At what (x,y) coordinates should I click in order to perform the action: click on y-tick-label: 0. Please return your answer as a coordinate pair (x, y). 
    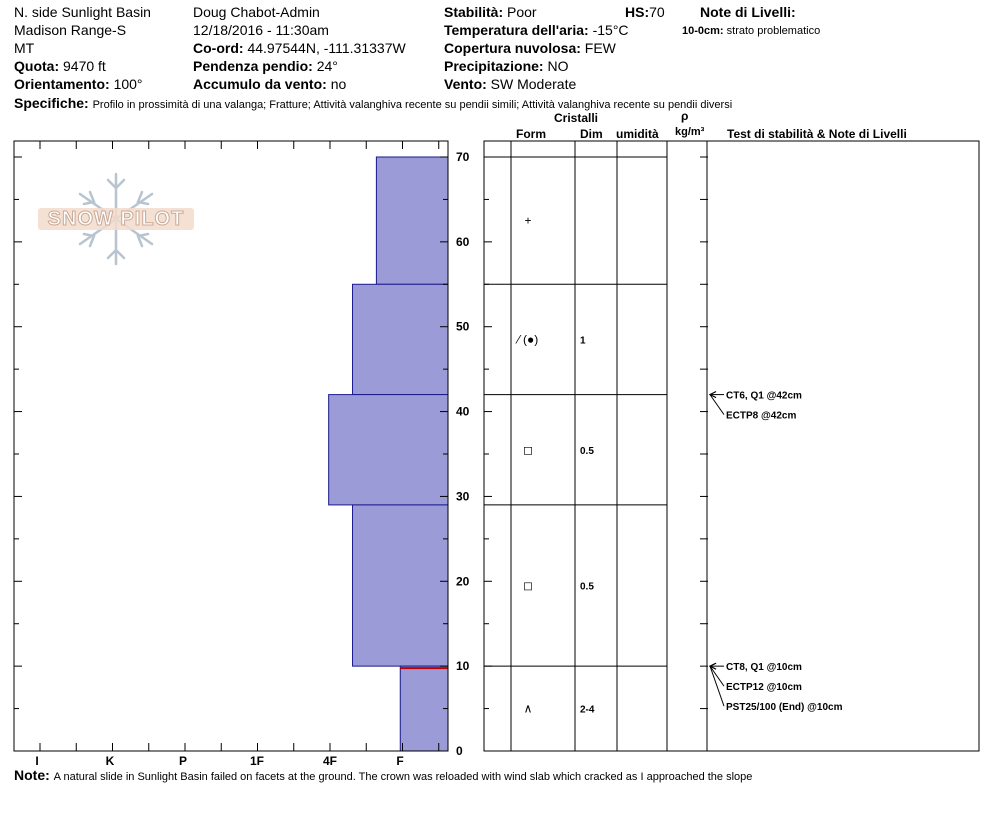
    Looking at the image, I should click on (459, 751).